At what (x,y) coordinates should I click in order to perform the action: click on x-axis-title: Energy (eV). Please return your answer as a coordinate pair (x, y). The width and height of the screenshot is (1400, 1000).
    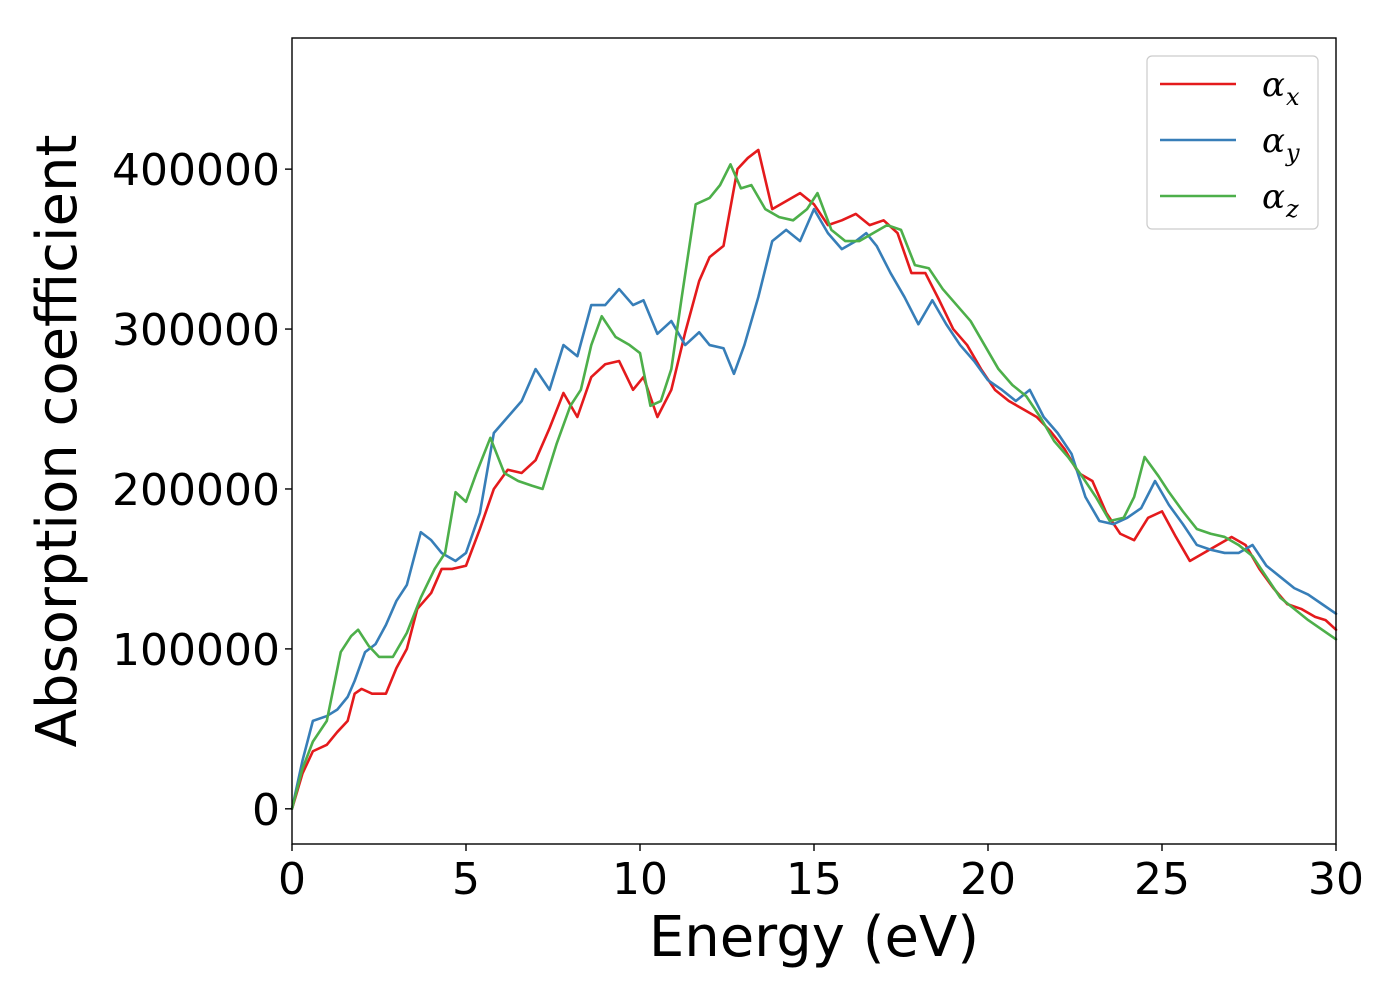
    Looking at the image, I should click on (814, 937).